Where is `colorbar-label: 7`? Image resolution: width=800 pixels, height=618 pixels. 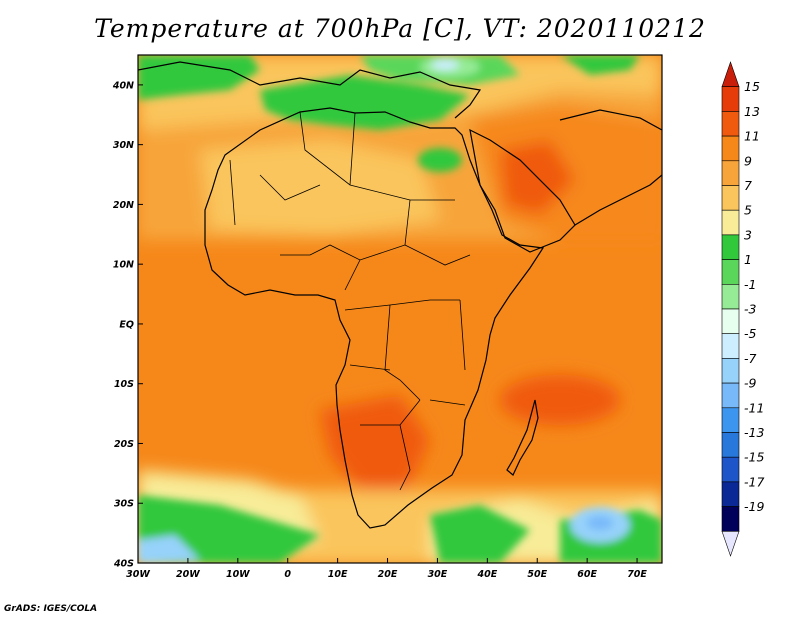 colorbar-label: 7 is located at coordinates (748, 185).